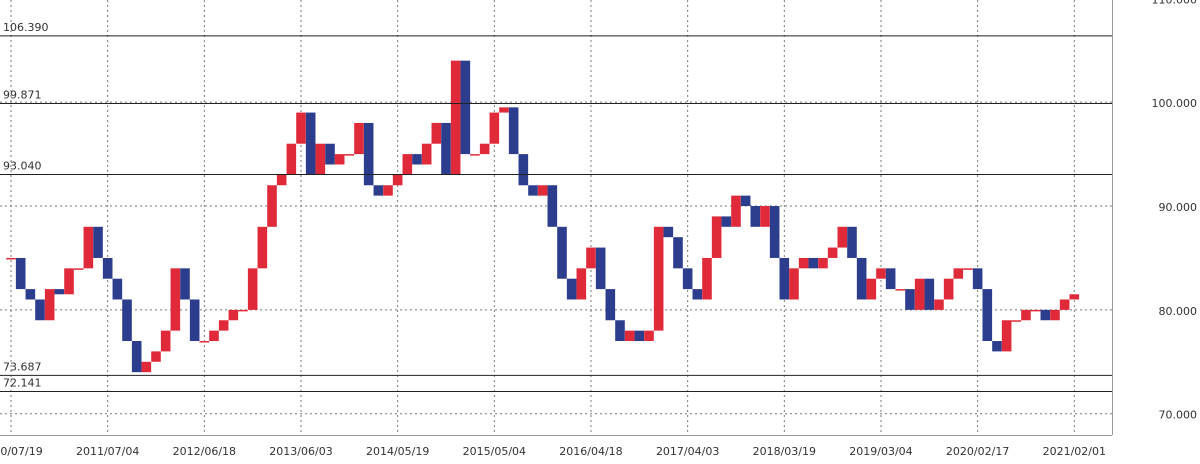 The width and height of the screenshot is (1200, 464). What do you see at coordinates (1178, 415) in the screenshot?
I see `y-tick-label: 70.000` at bounding box center [1178, 415].